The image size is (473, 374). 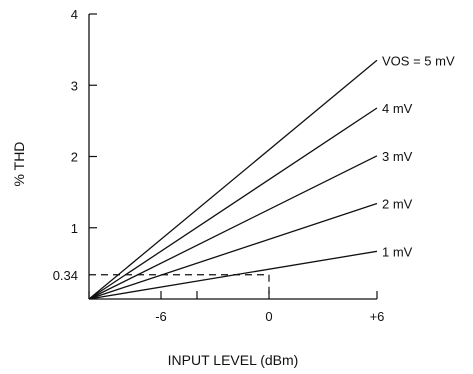 I want to click on y-tick-label: 1, so click(x=74, y=228).